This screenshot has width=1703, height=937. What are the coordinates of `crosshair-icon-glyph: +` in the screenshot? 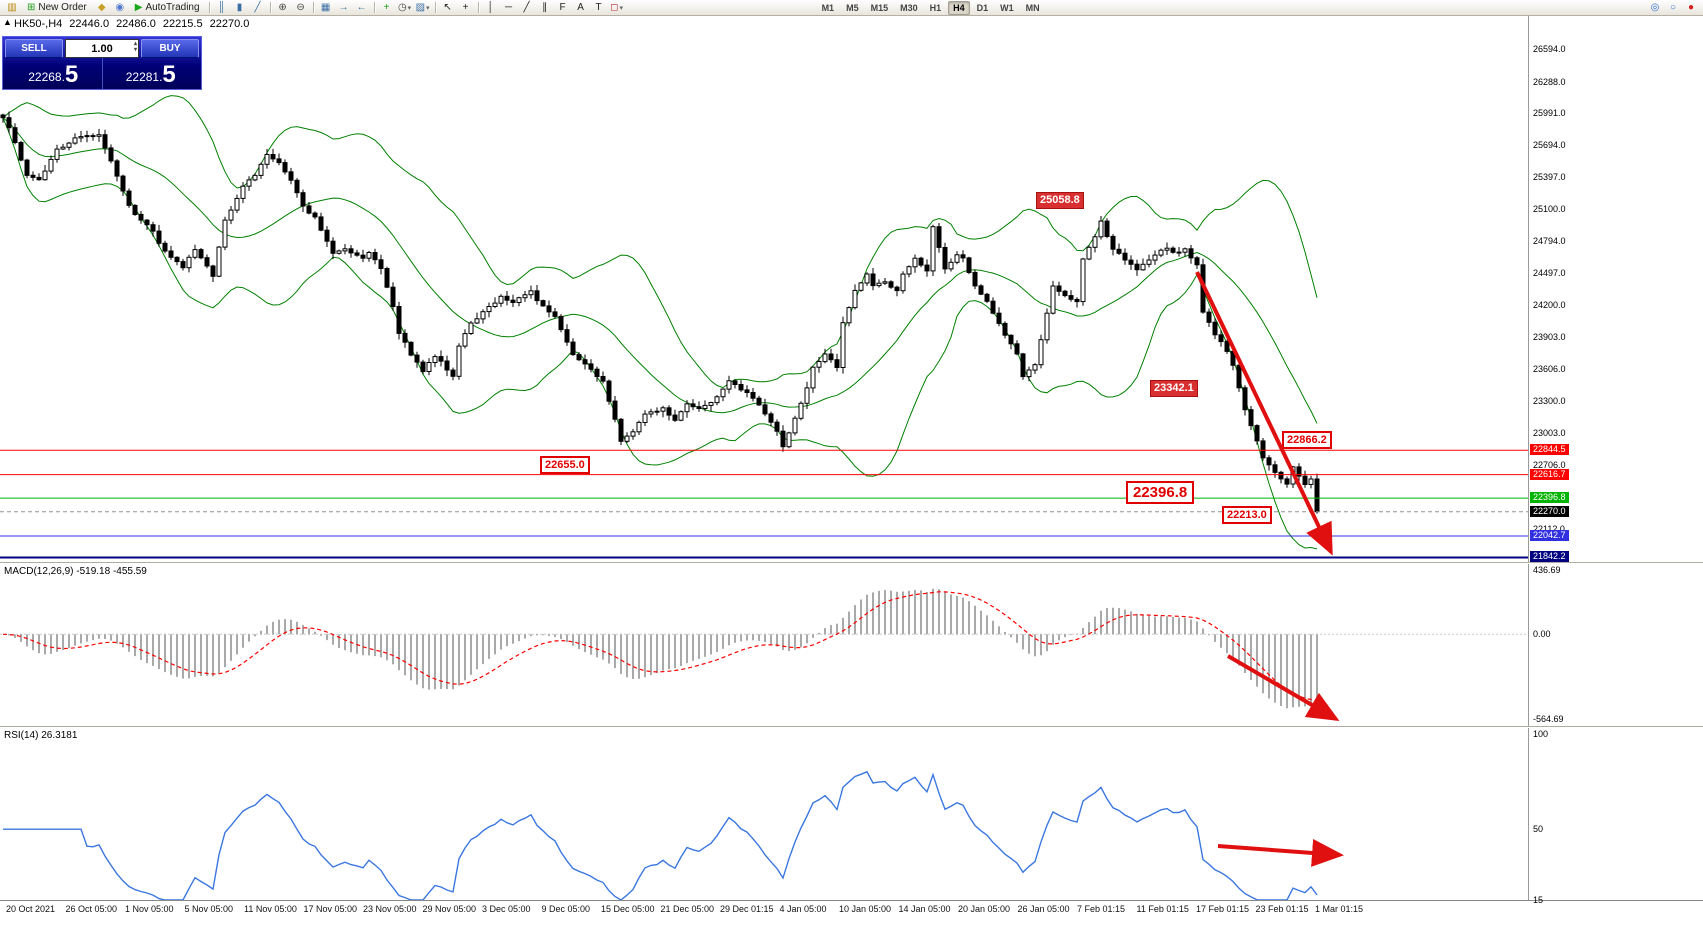 It's located at (465, 7).